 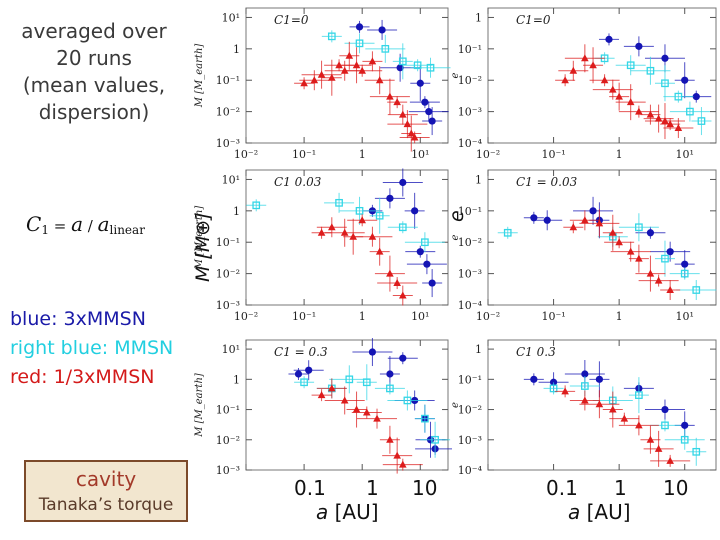 I want to click on x-axis-label-left: a [AU], so click(x=347, y=512).